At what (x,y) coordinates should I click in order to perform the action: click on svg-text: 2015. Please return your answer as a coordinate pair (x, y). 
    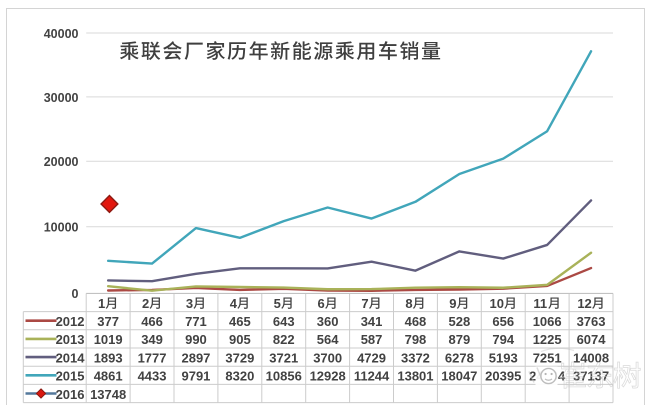
    Looking at the image, I should click on (70, 376).